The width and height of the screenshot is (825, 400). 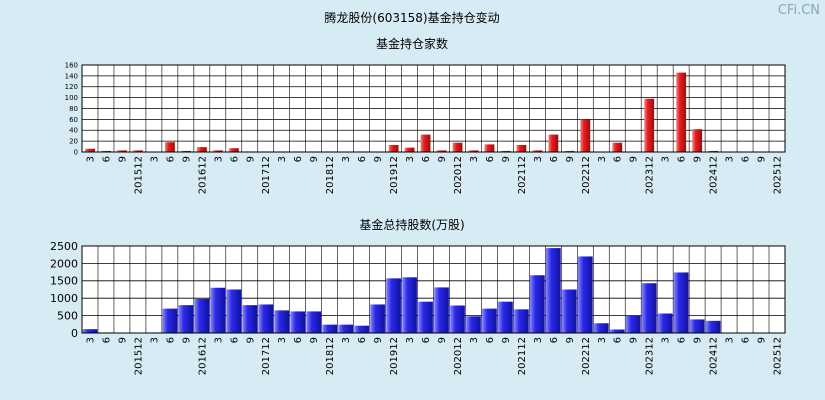 I want to click on bar: 202212: 60, so click(x=585, y=135).